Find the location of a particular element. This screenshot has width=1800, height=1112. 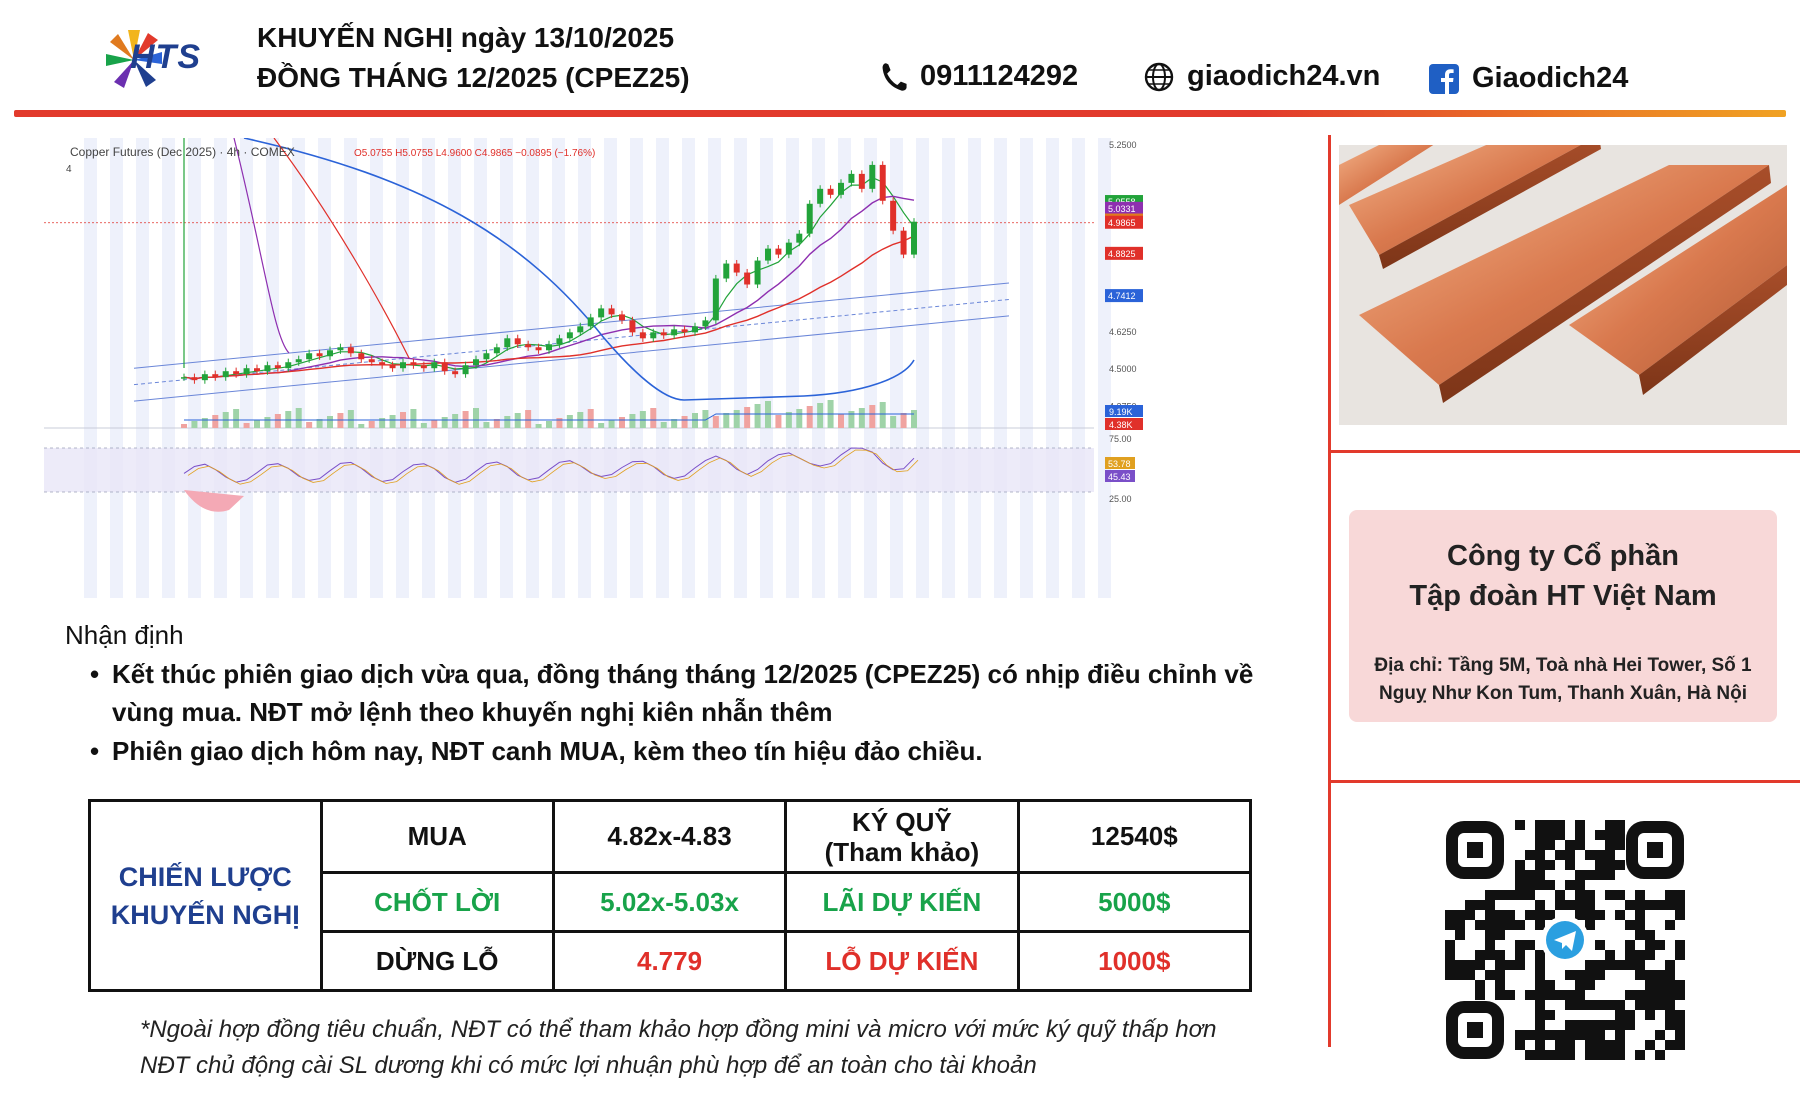

contact-phone: 0911124292 is located at coordinates (979, 76).